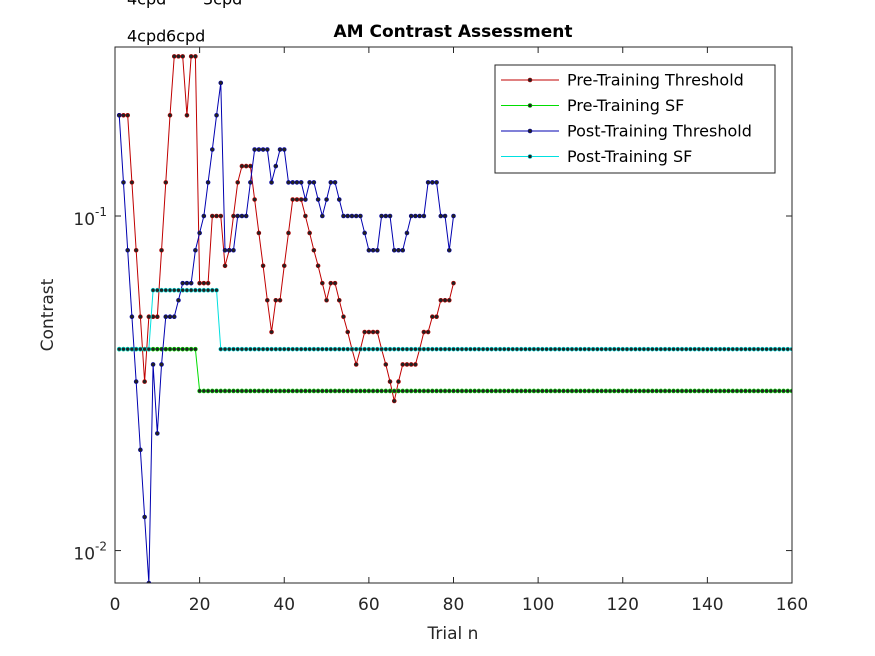 This screenshot has height=656, width=875. I want to click on annotation: 4cpd, so click(146, 36).